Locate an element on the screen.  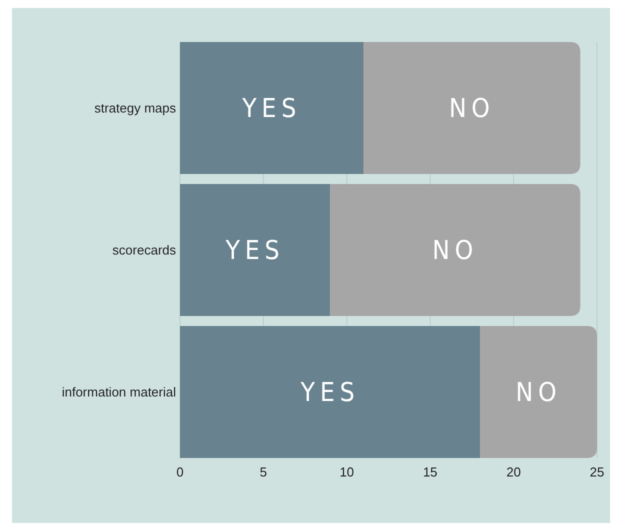
series-label: YES is located at coordinates (254, 251).